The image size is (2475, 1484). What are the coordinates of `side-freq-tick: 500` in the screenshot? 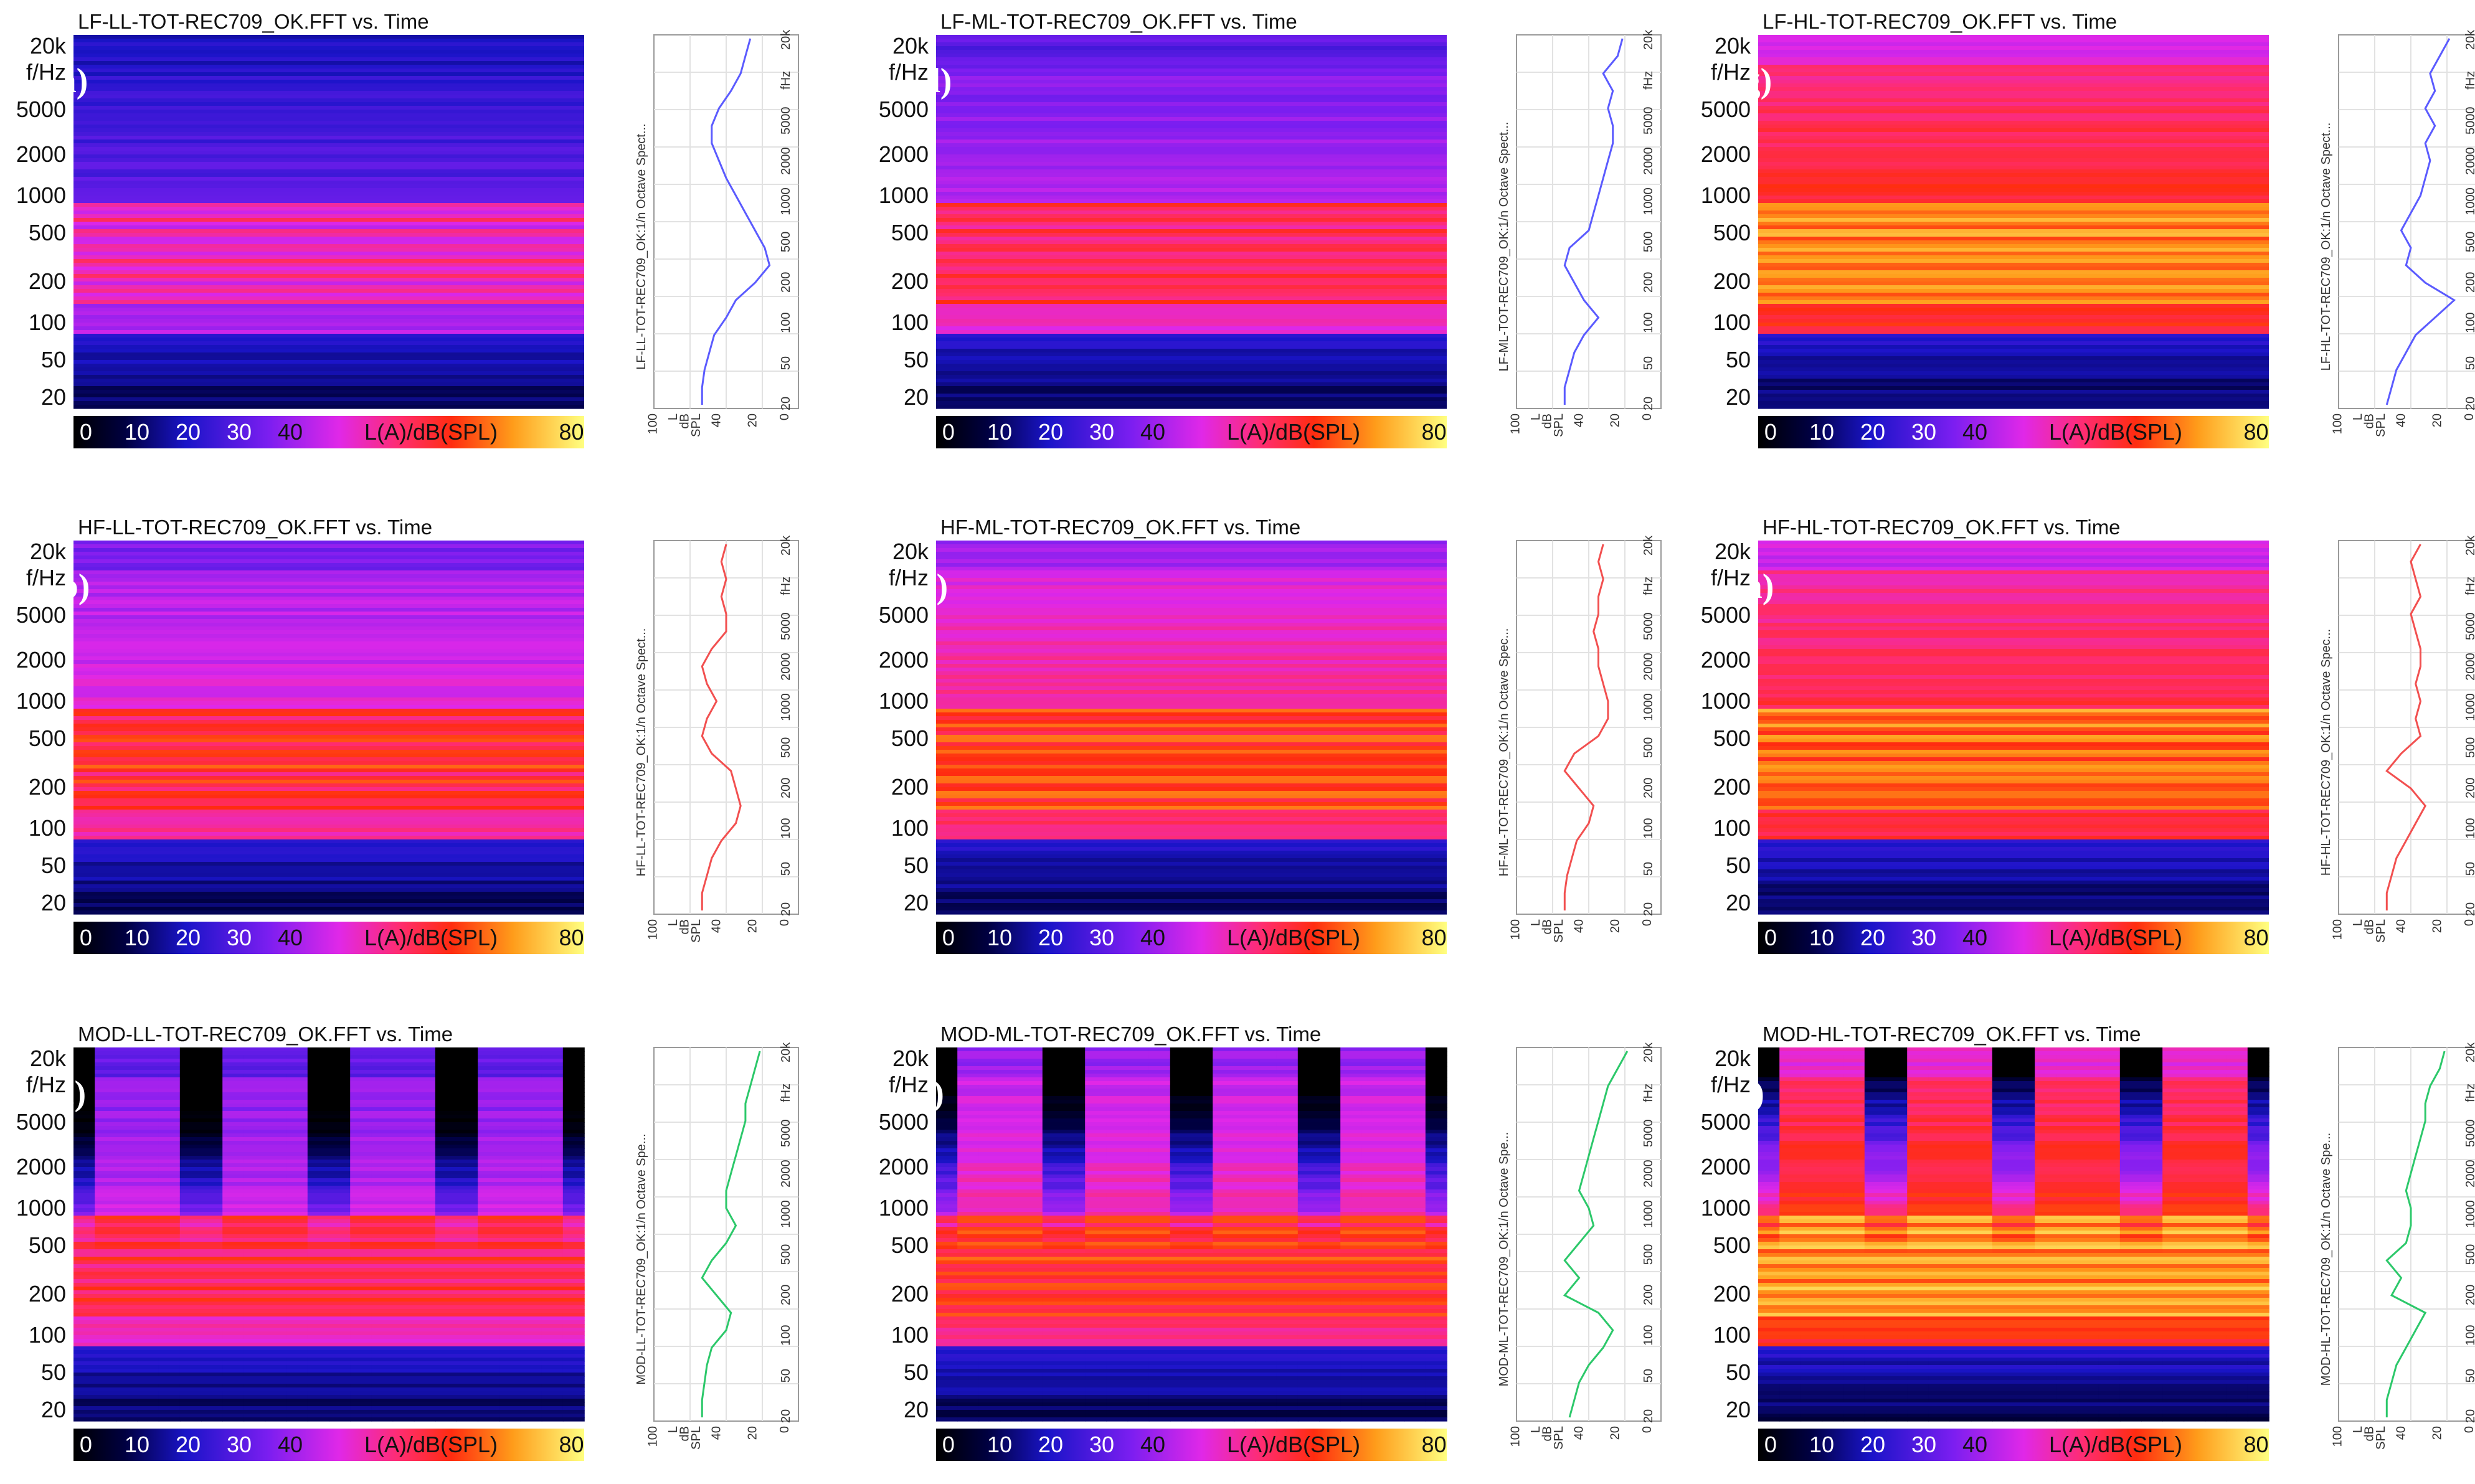 It's located at (1648, 747).